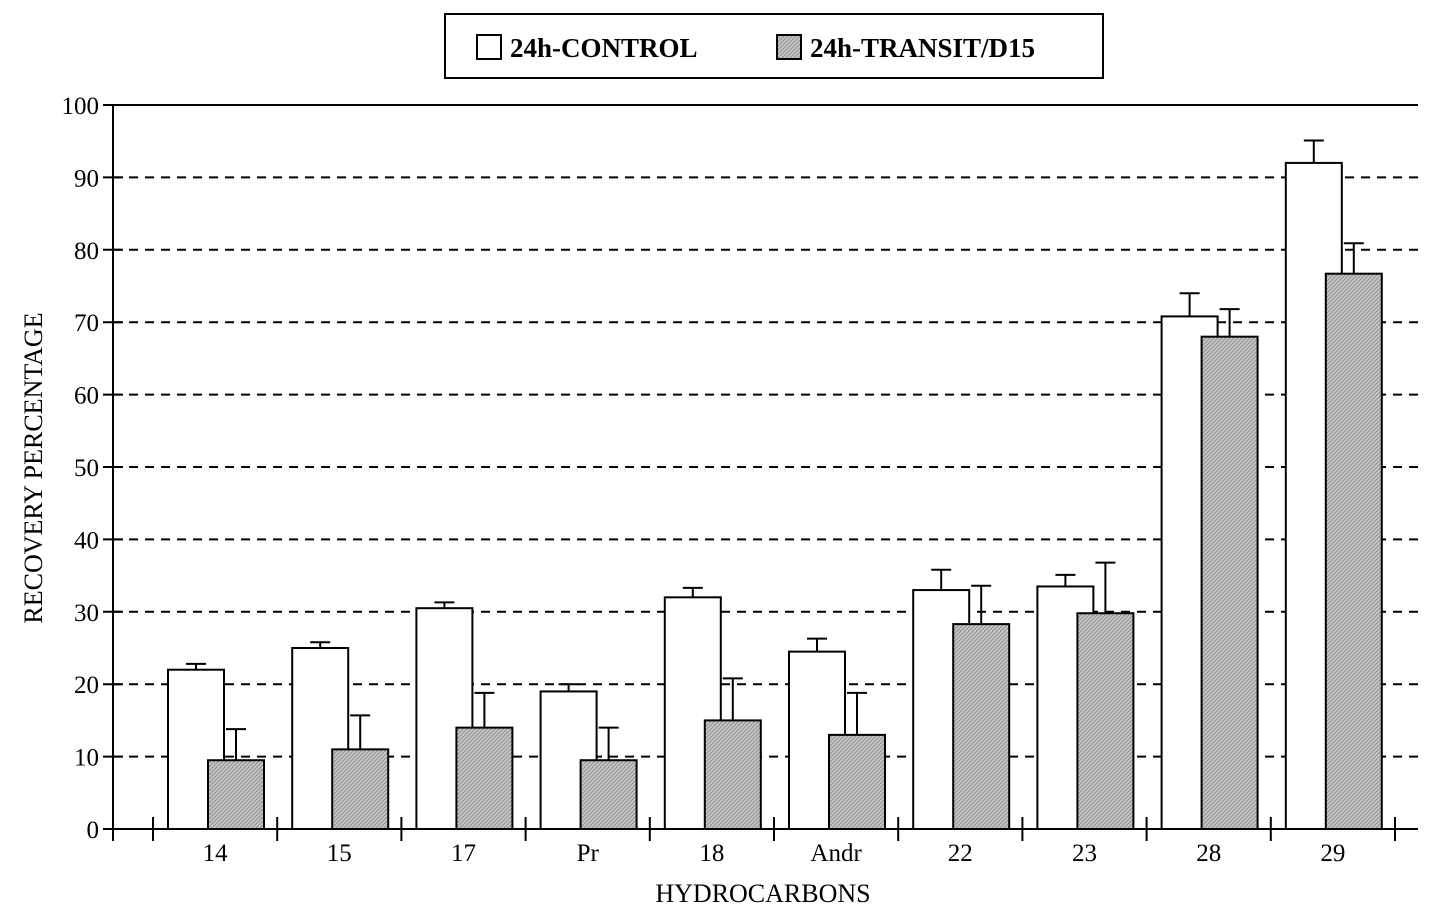 Image resolution: width=1432 pixels, height=913 pixels. What do you see at coordinates (857, 782) in the screenshot?
I see `bar-transit-Andr` at bounding box center [857, 782].